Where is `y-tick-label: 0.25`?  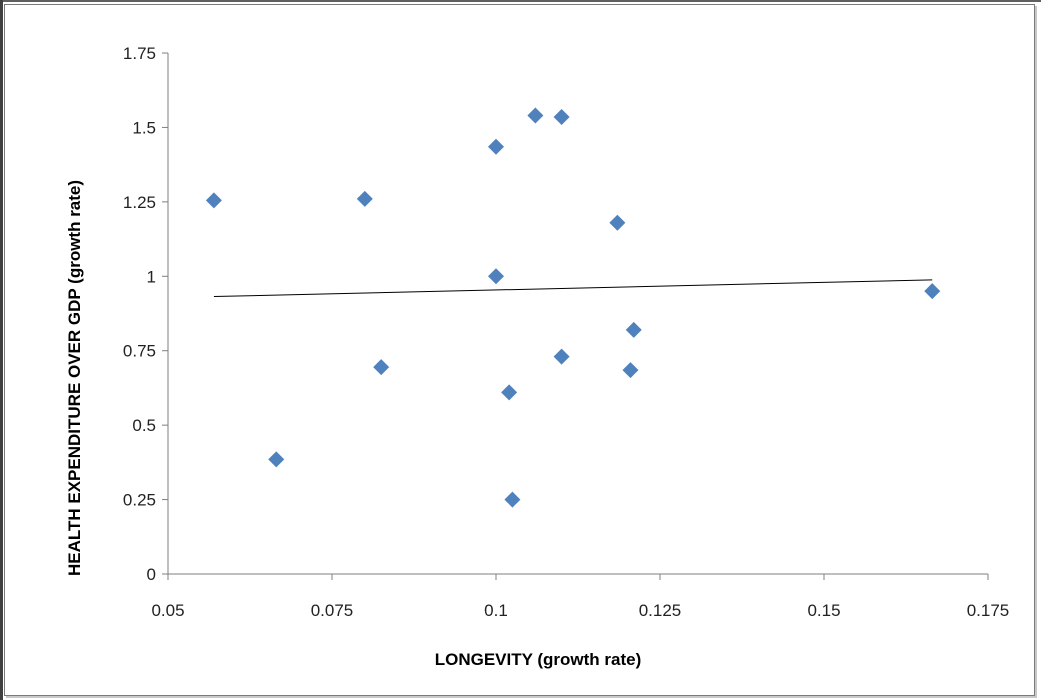 y-tick-label: 0.25 is located at coordinates (139, 500).